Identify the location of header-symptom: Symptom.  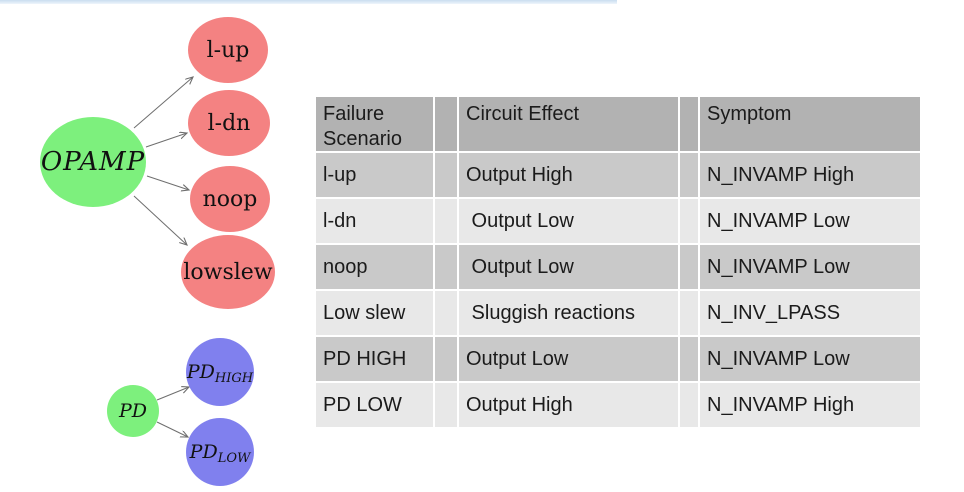
(810, 124).